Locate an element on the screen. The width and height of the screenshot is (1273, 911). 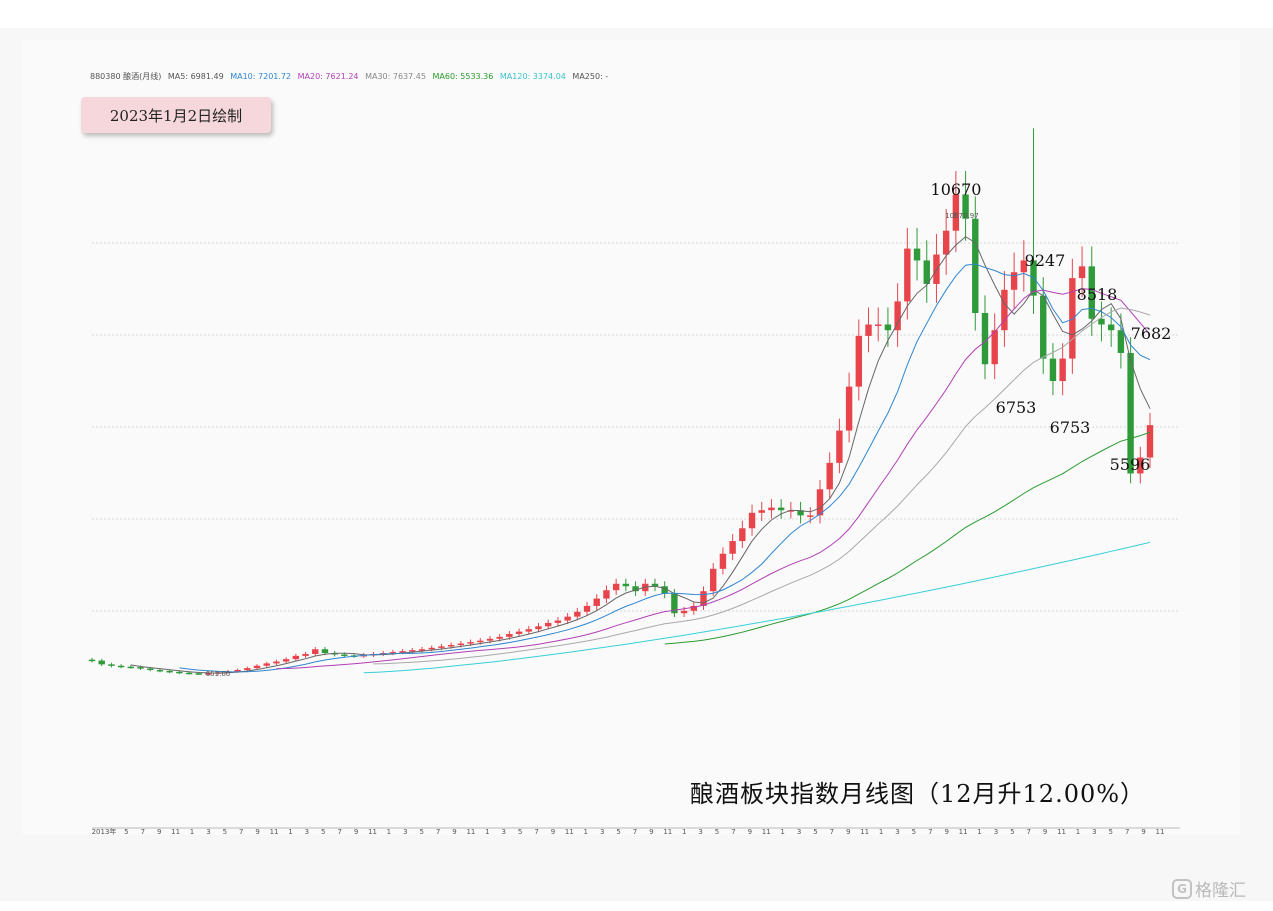
legend-ma60: MA60: 5533.36 is located at coordinates (463, 76).